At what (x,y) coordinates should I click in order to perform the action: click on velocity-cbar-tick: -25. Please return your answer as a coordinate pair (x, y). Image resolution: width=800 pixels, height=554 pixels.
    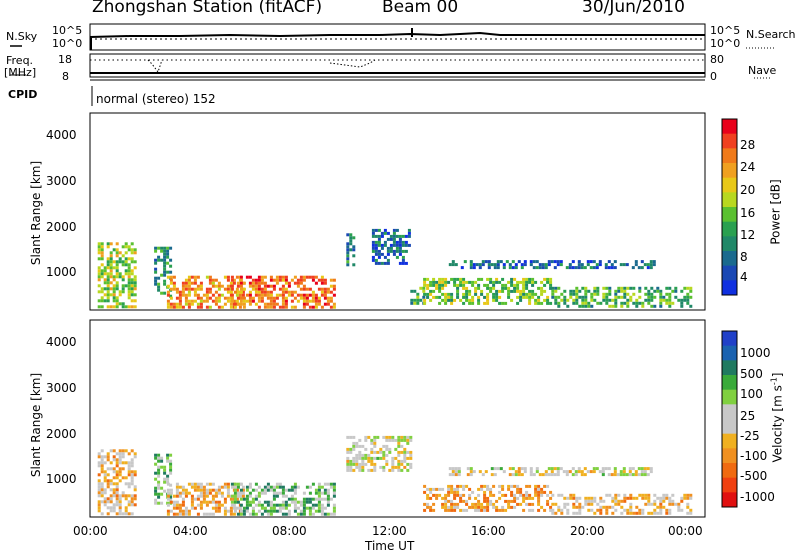
    Looking at the image, I should click on (750, 436).